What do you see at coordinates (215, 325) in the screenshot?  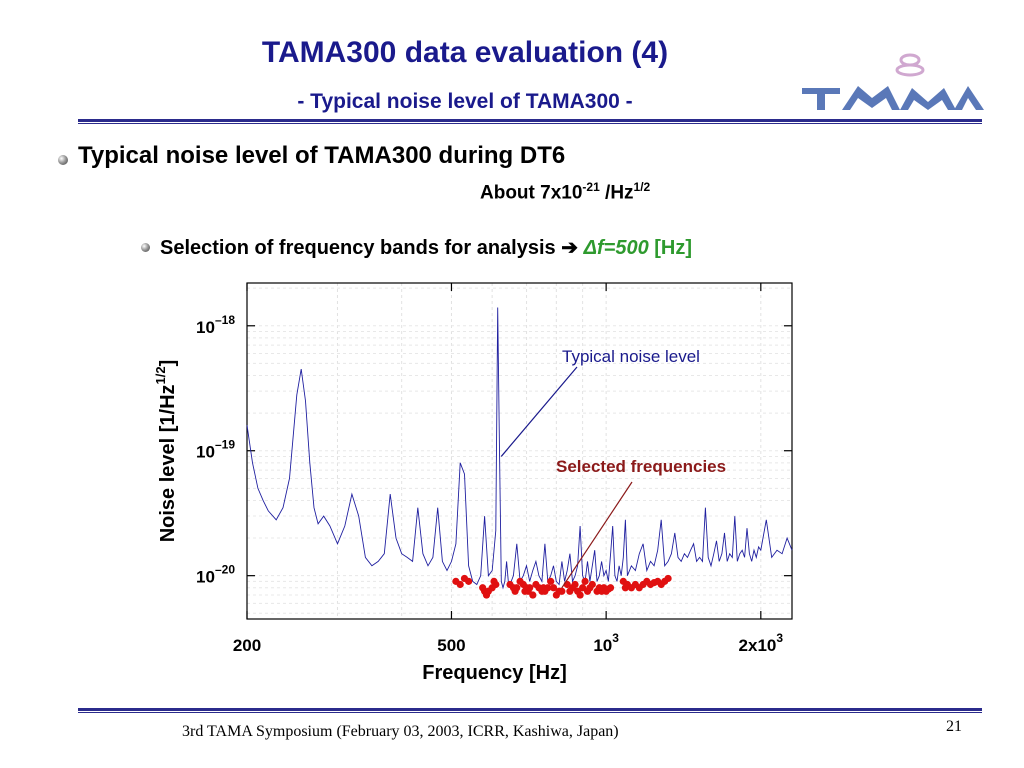 I see `y-tick-label: 10–18` at bounding box center [215, 325].